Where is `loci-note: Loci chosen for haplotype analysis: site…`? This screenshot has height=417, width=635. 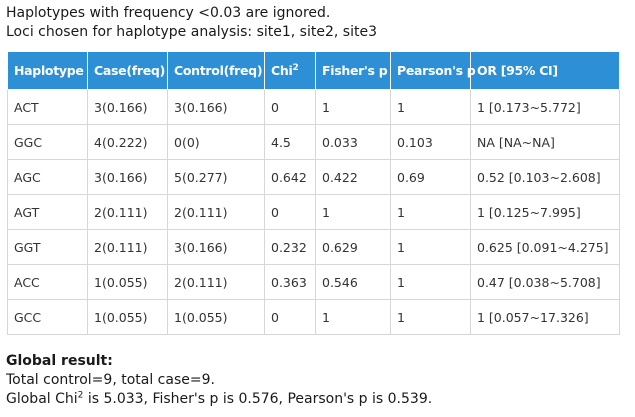
loci-note: Loci chosen for haplotype analysis: site… is located at coordinates (191, 32).